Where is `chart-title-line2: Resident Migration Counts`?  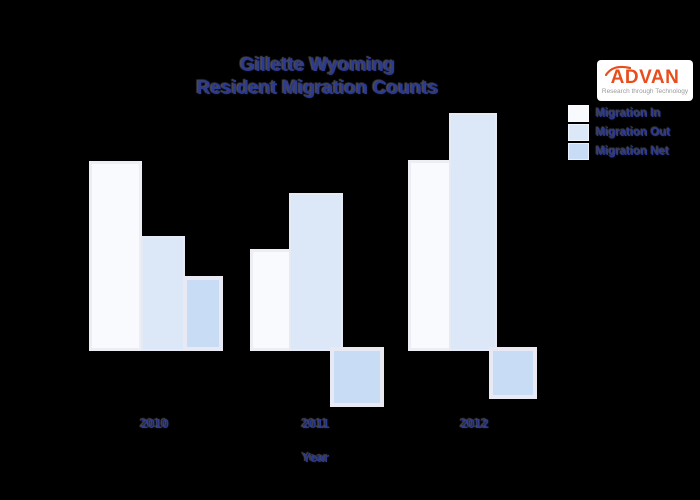
chart-title-line2: Resident Migration Counts is located at coordinates (318, 88).